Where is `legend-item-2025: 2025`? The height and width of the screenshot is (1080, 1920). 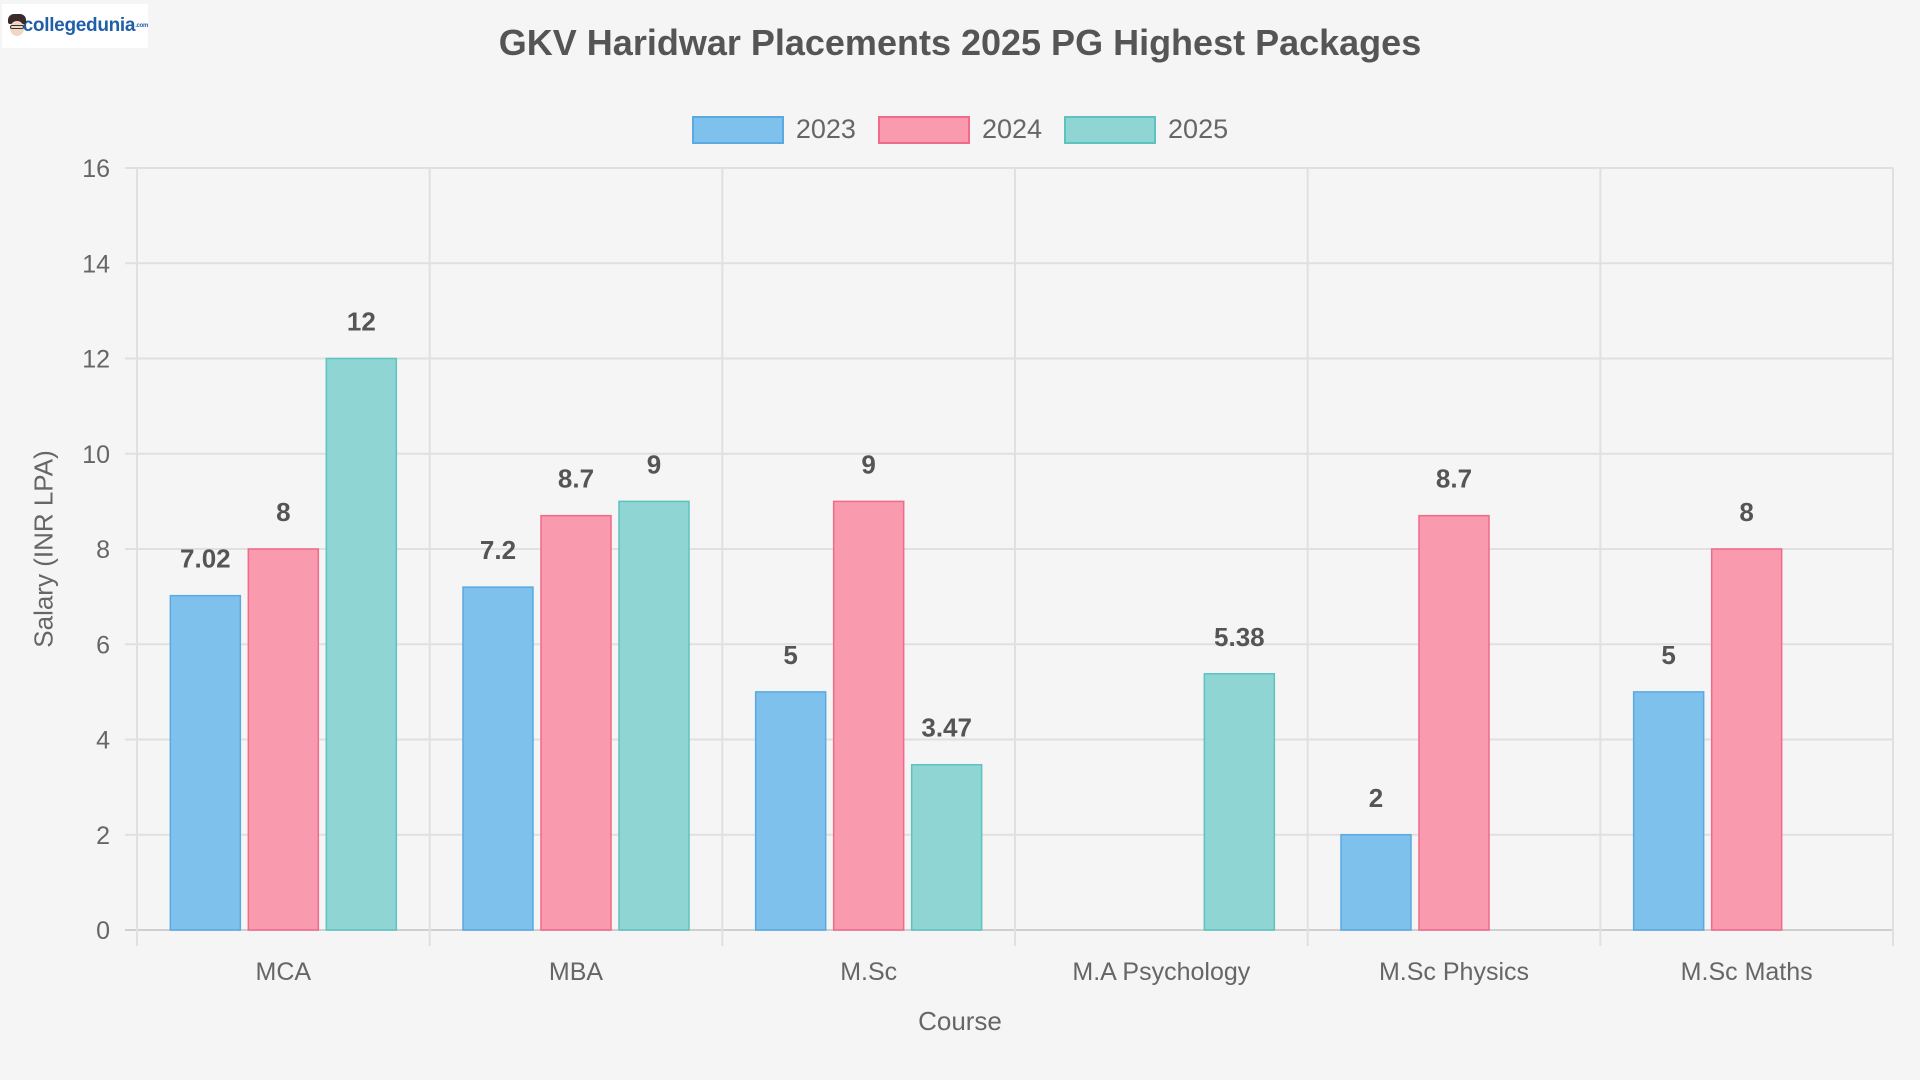
legend-item-2025: 2025 is located at coordinates (1146, 129).